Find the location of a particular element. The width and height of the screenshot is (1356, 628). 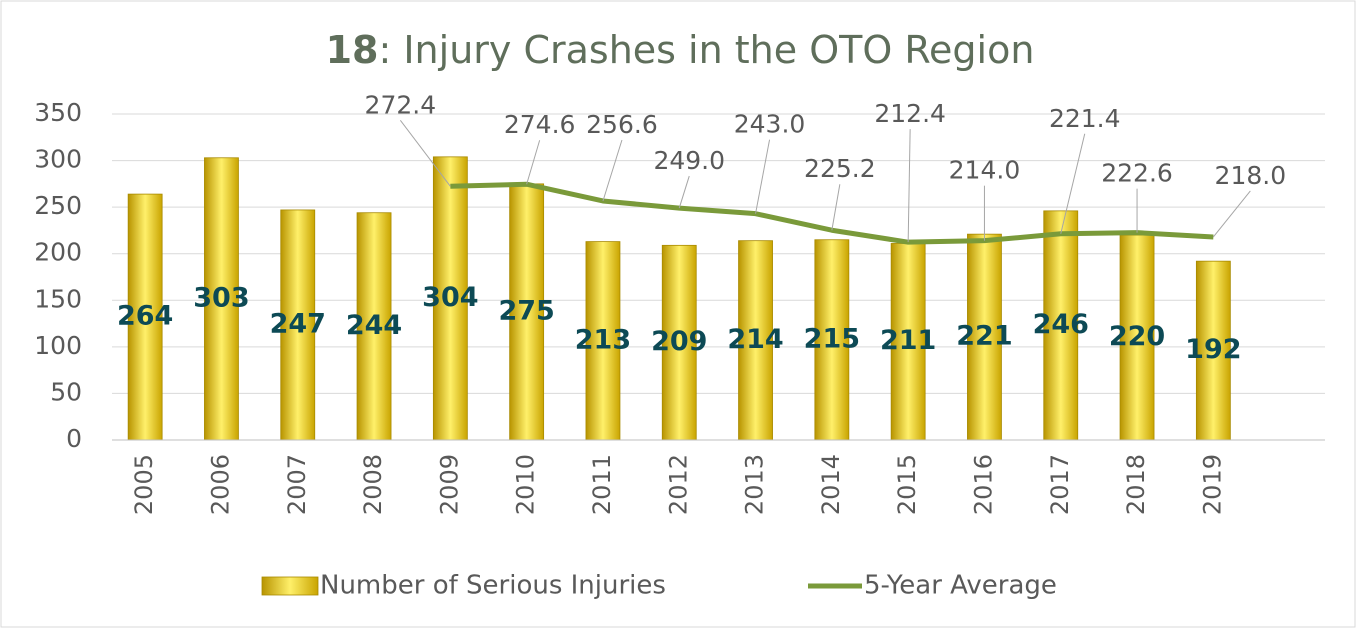

bar-value-label: 192 is located at coordinates (1213, 349).